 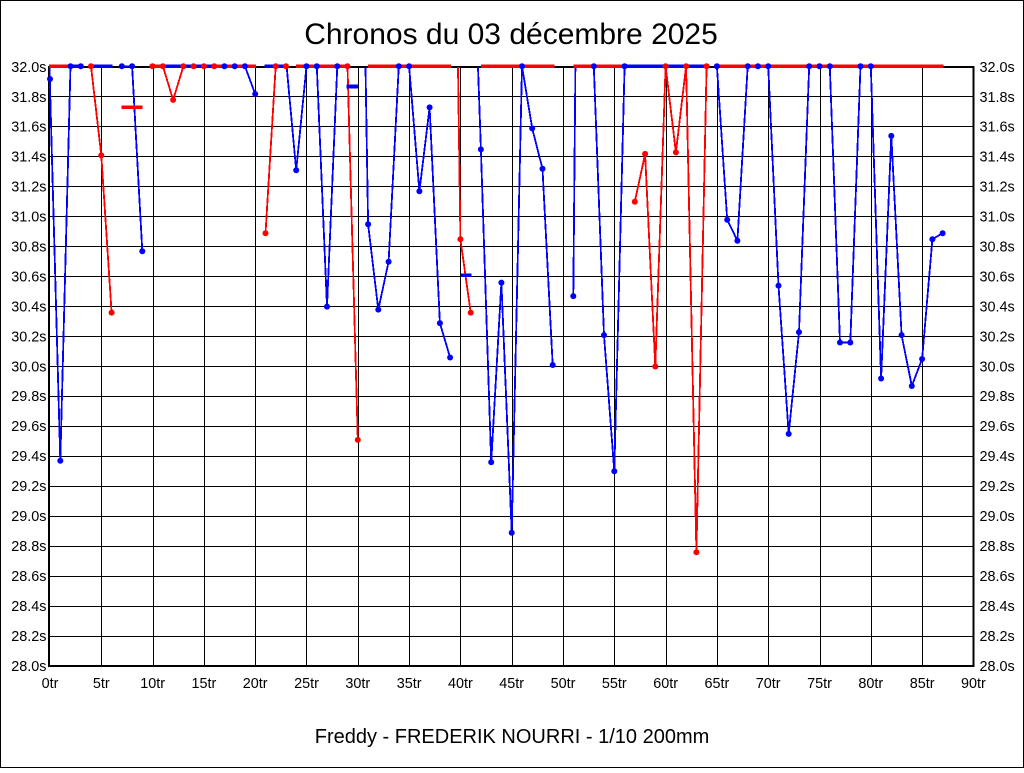 I want to click on svg-text: 60tr, so click(x=665, y=684).